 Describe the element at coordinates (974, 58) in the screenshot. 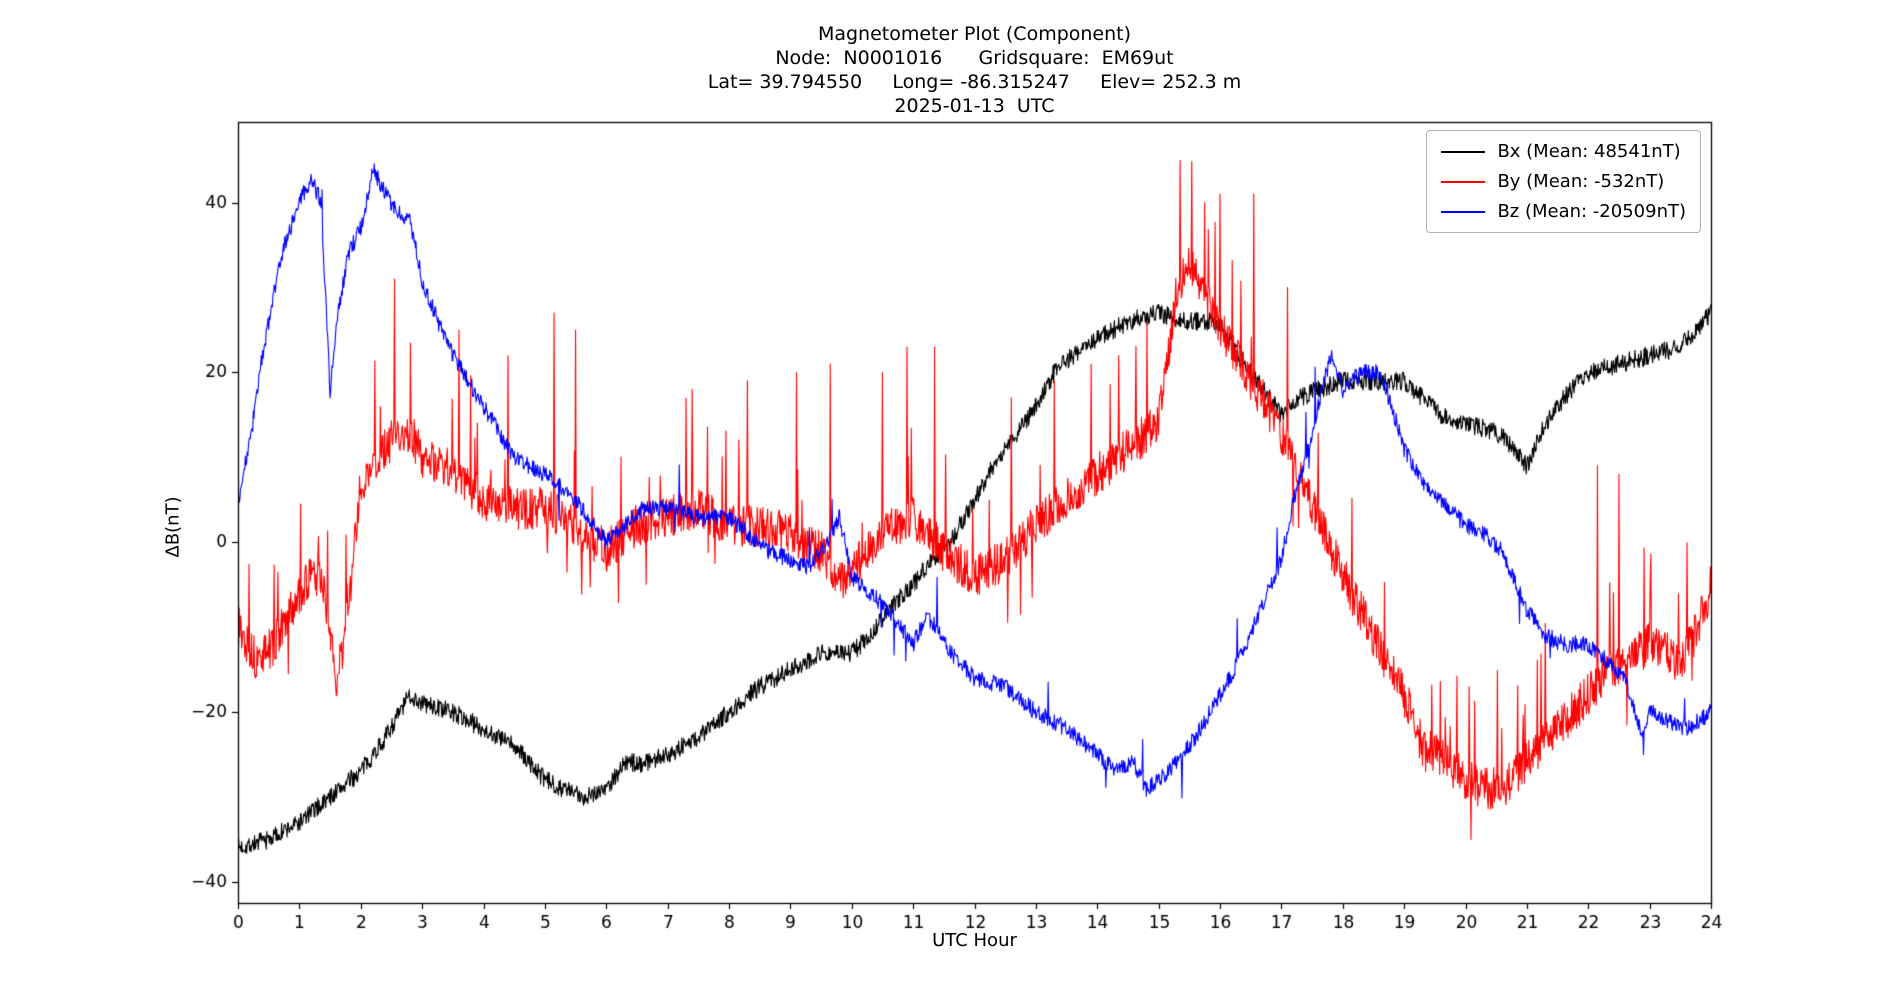

I see `chart-title-line-node: Node: N0001016 Gridsquare: EM69ut` at that location.